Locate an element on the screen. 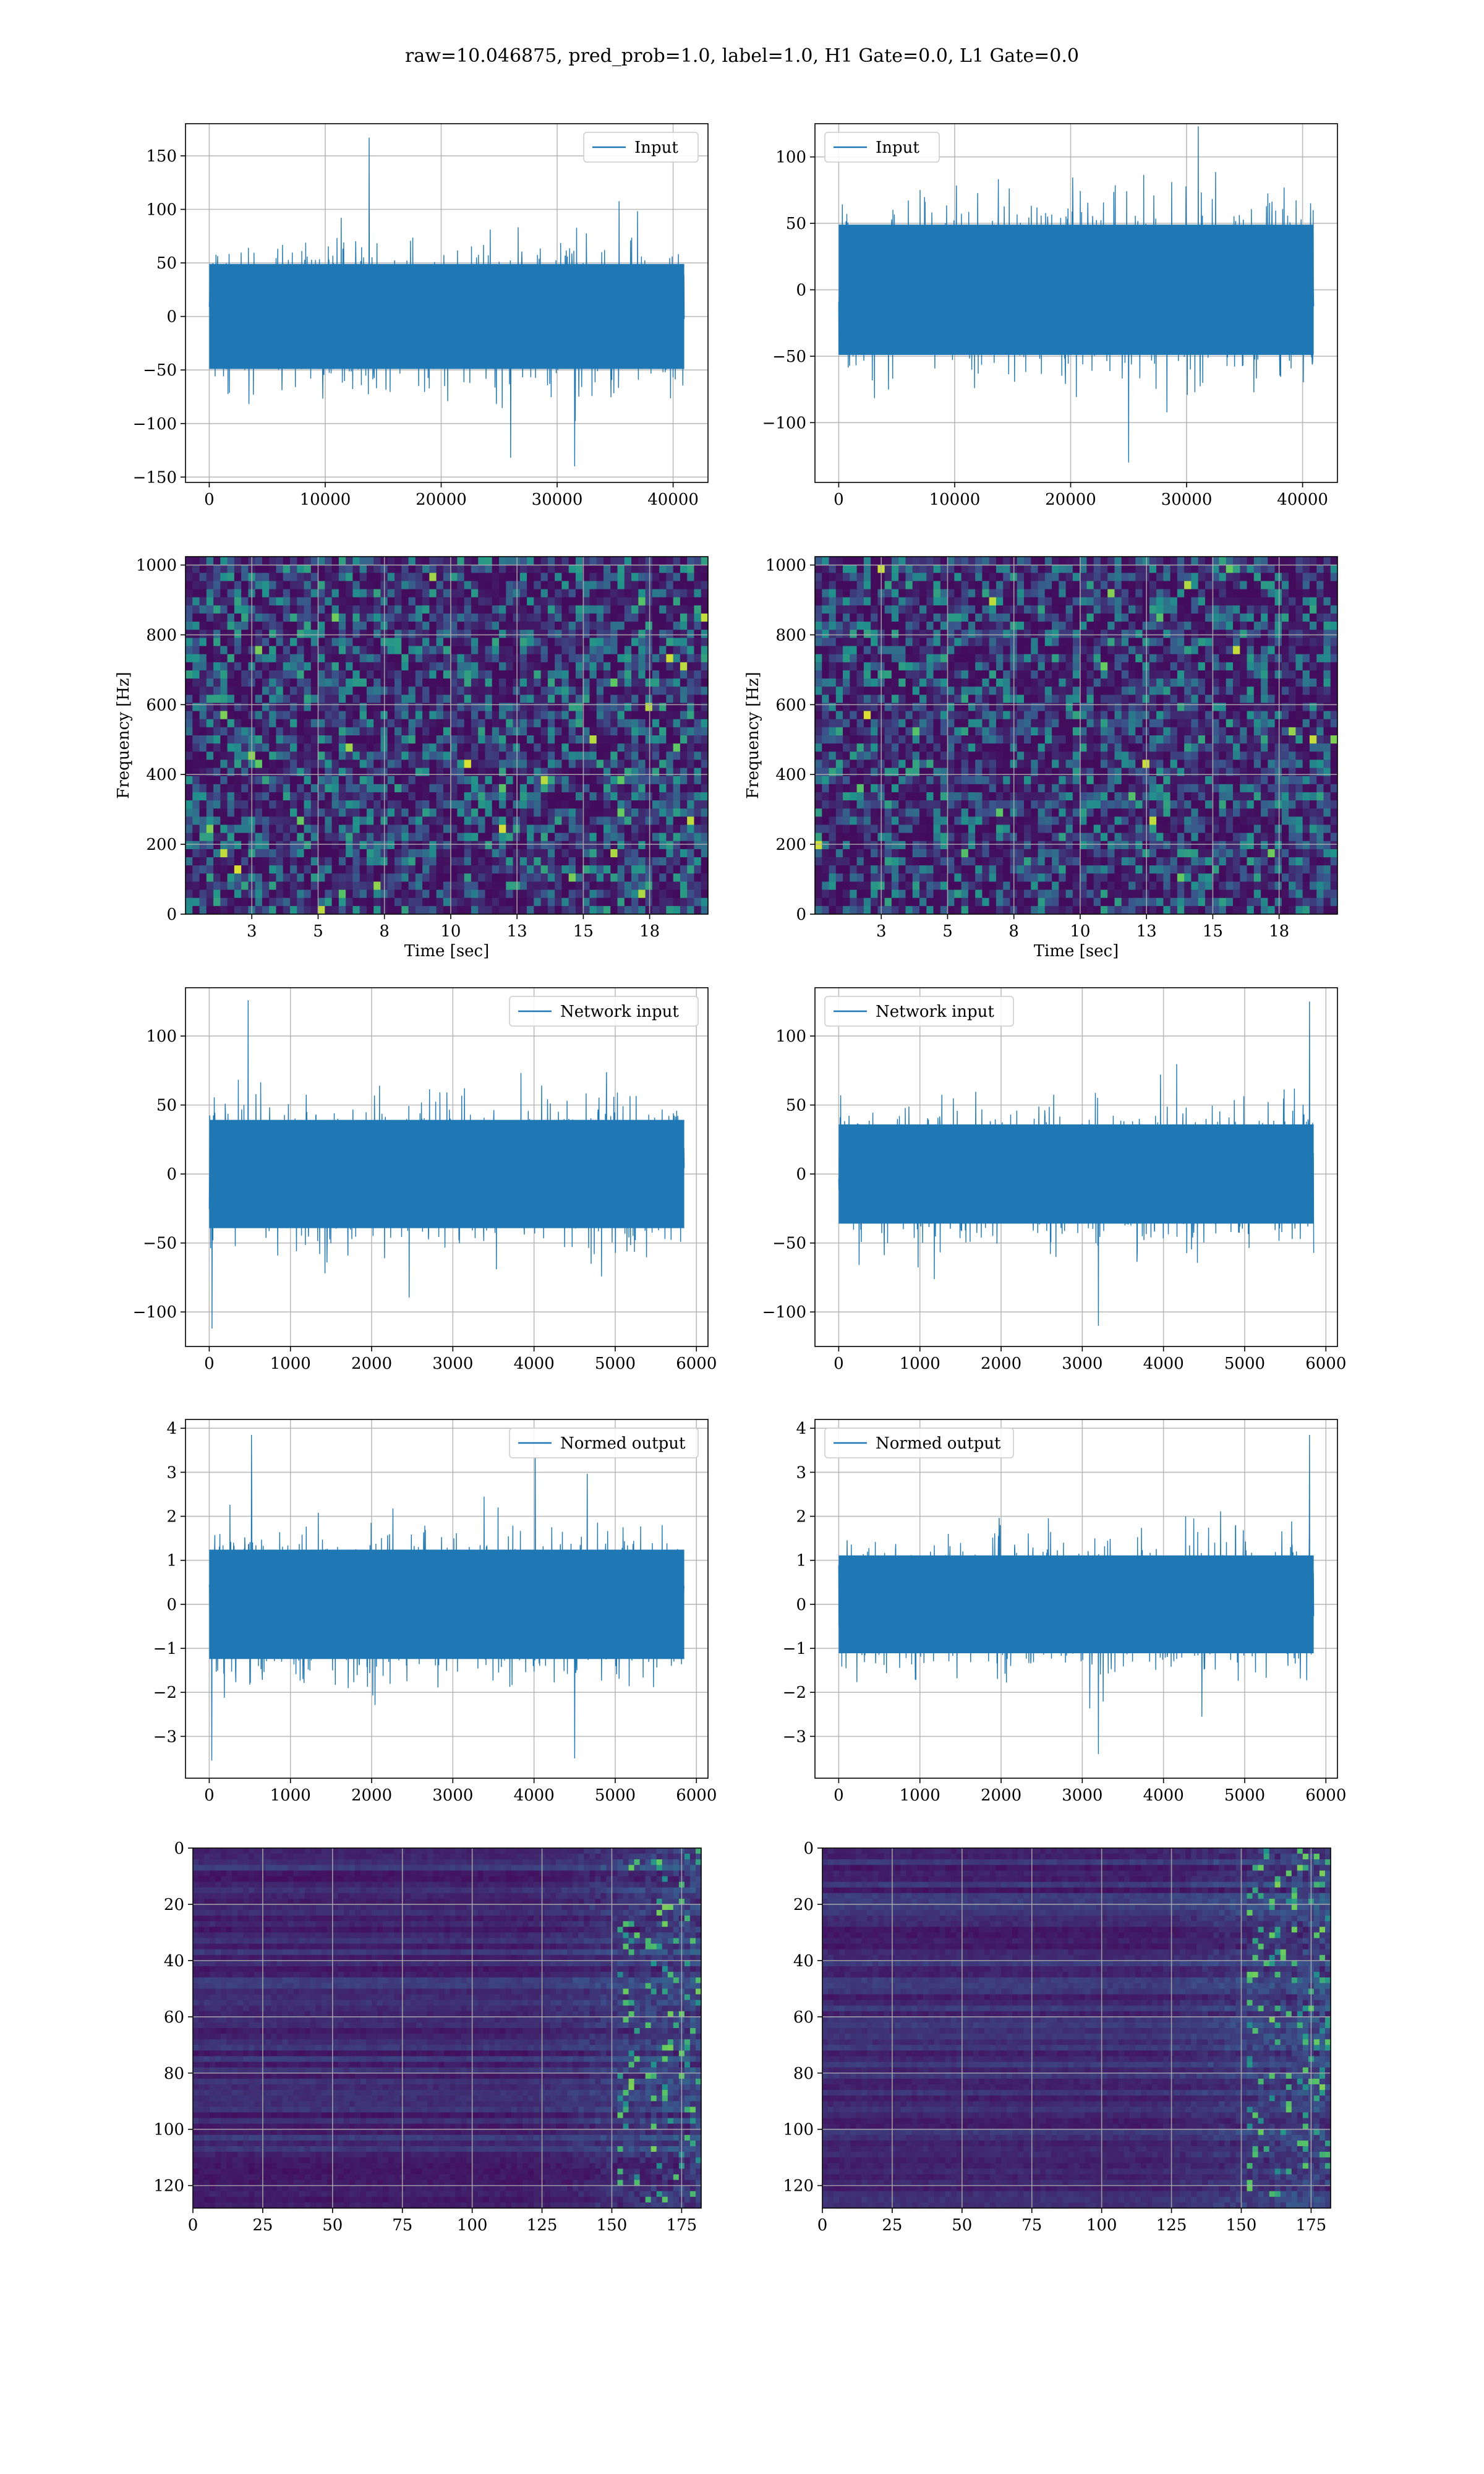 This screenshot has width=1484, height=2474. netin-l1-xtick-label: 3000 is located at coordinates (1082, 1364).